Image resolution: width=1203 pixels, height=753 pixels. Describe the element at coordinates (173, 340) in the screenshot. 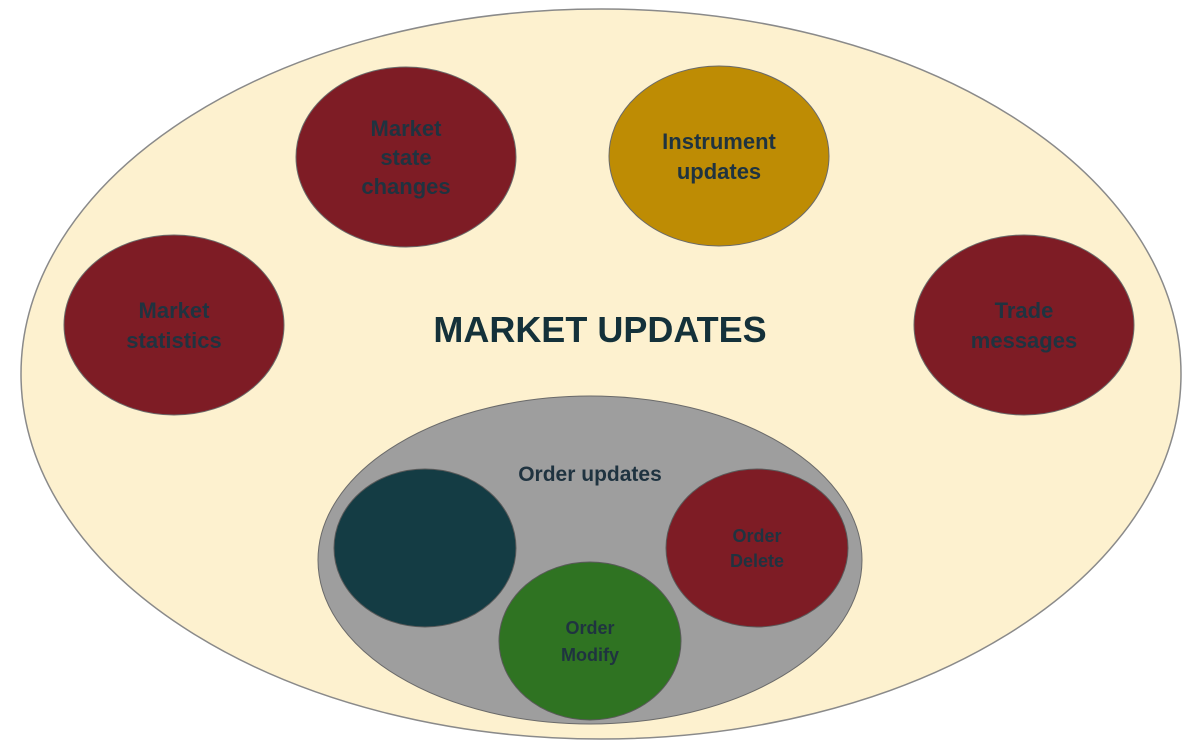

I see `market-statistics-line-2: statistics` at that location.